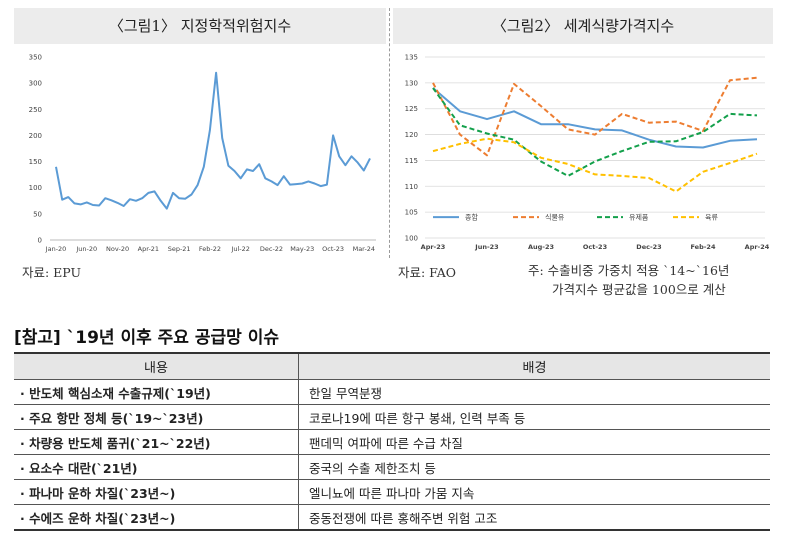 The image size is (800, 537). What do you see at coordinates (35, 110) in the screenshot?
I see `y-tick-label: 250` at bounding box center [35, 110].